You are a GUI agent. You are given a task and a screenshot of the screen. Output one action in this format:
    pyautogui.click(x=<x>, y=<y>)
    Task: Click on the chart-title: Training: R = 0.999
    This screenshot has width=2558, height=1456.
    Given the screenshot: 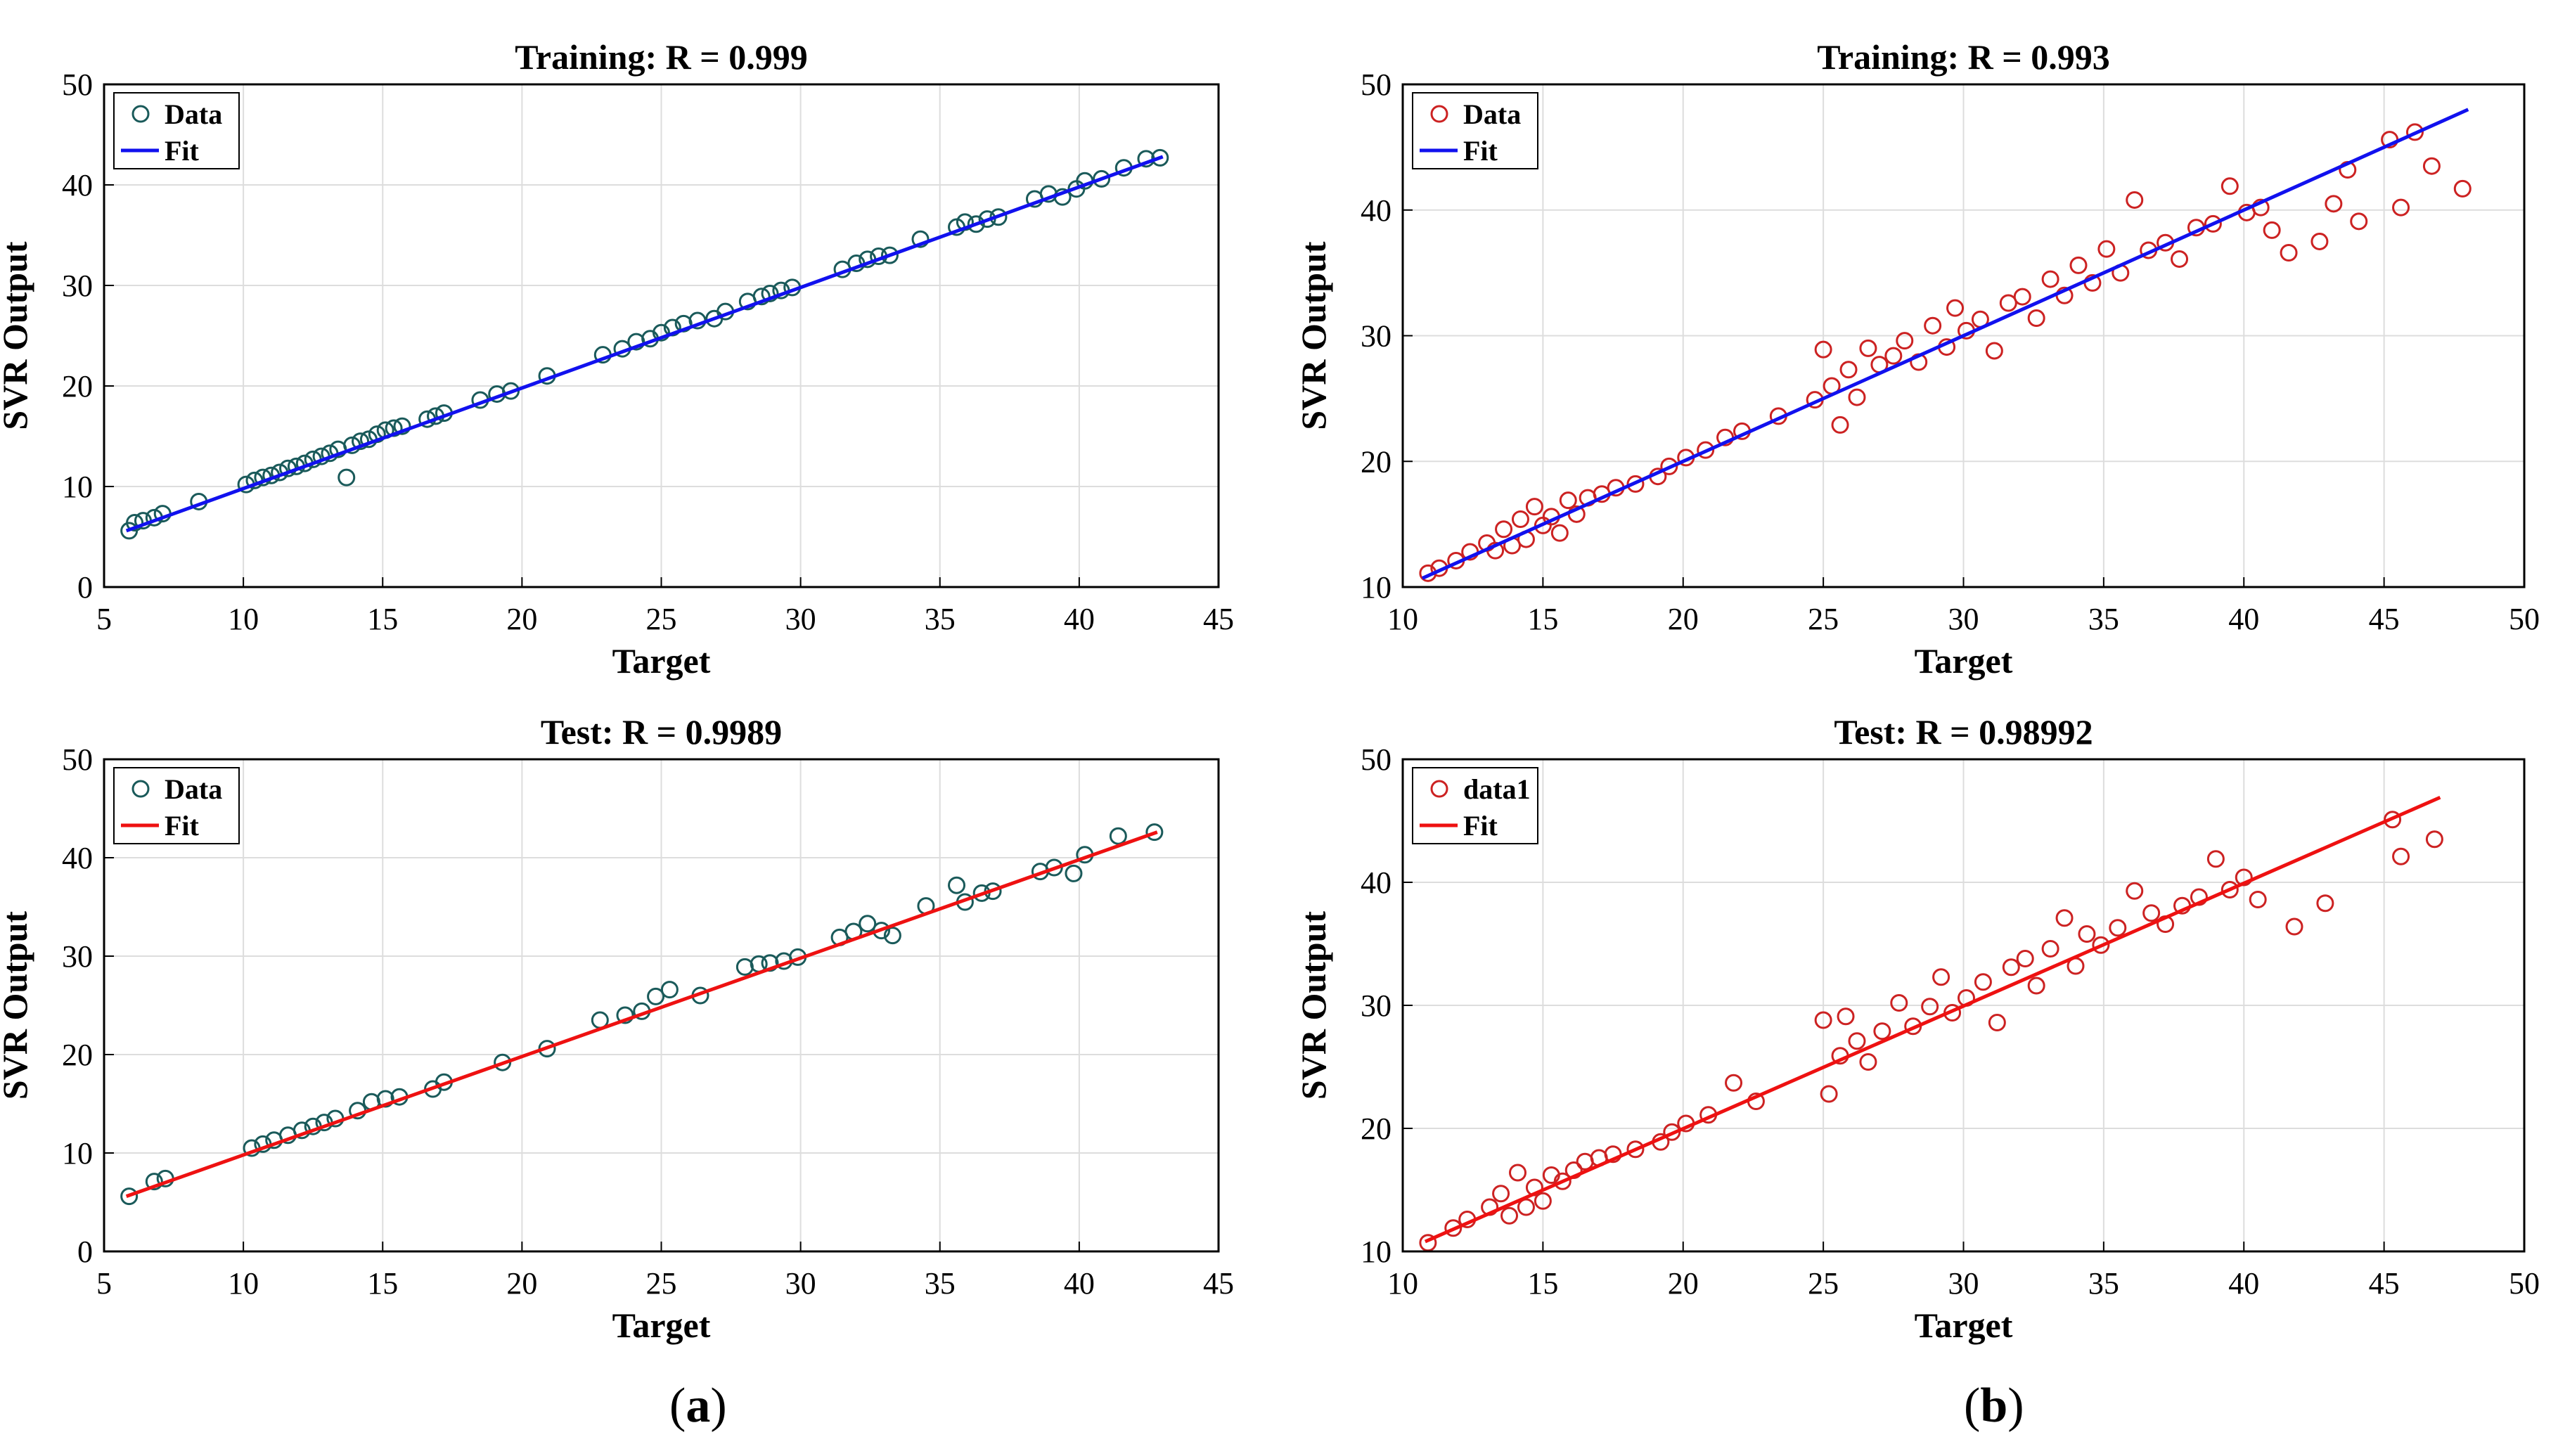 What is the action you would take?
    pyautogui.click(x=661, y=57)
    